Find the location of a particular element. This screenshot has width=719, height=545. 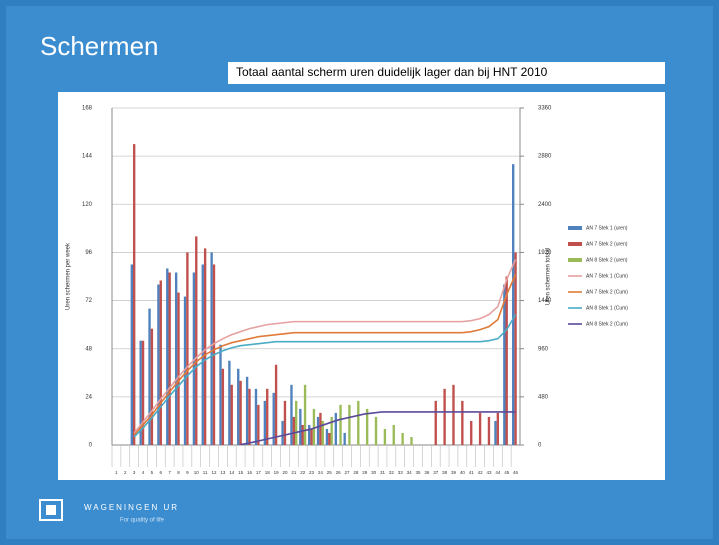

x-tick-label: 30 is located at coordinates (374, 472).